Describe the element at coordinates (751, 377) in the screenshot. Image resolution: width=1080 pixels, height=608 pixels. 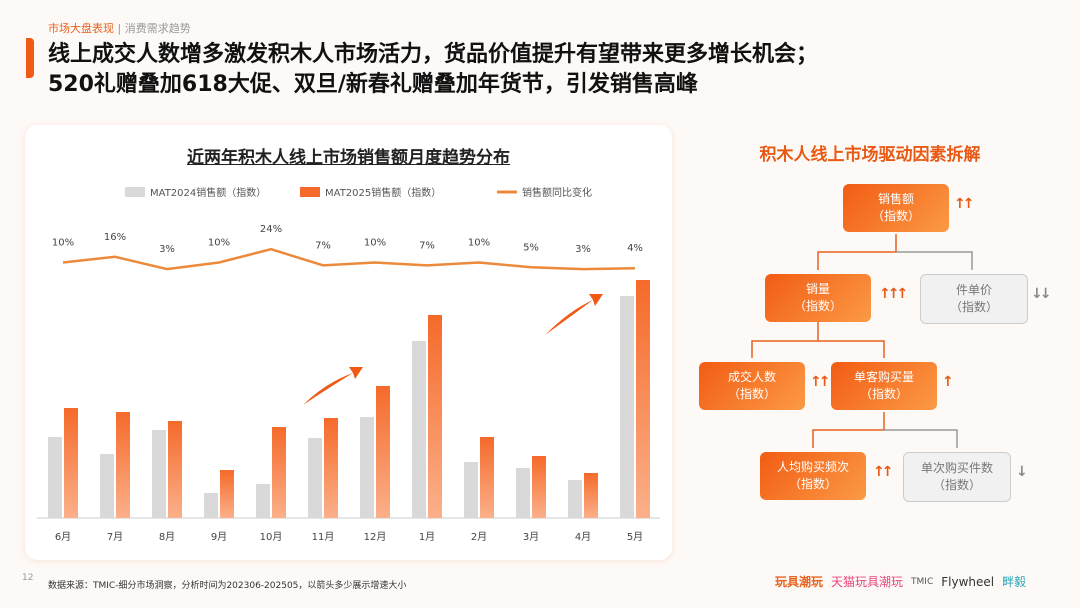
I see `node-label: 成交人数` at that location.